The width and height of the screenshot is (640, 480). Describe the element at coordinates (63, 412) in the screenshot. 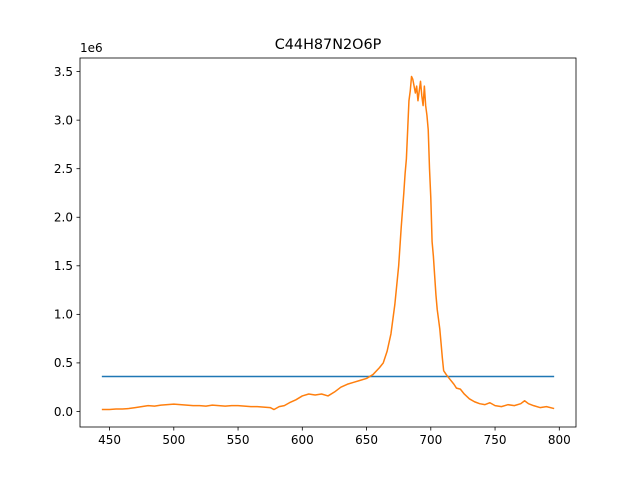

I see `y-tick-label: 0.0` at that location.